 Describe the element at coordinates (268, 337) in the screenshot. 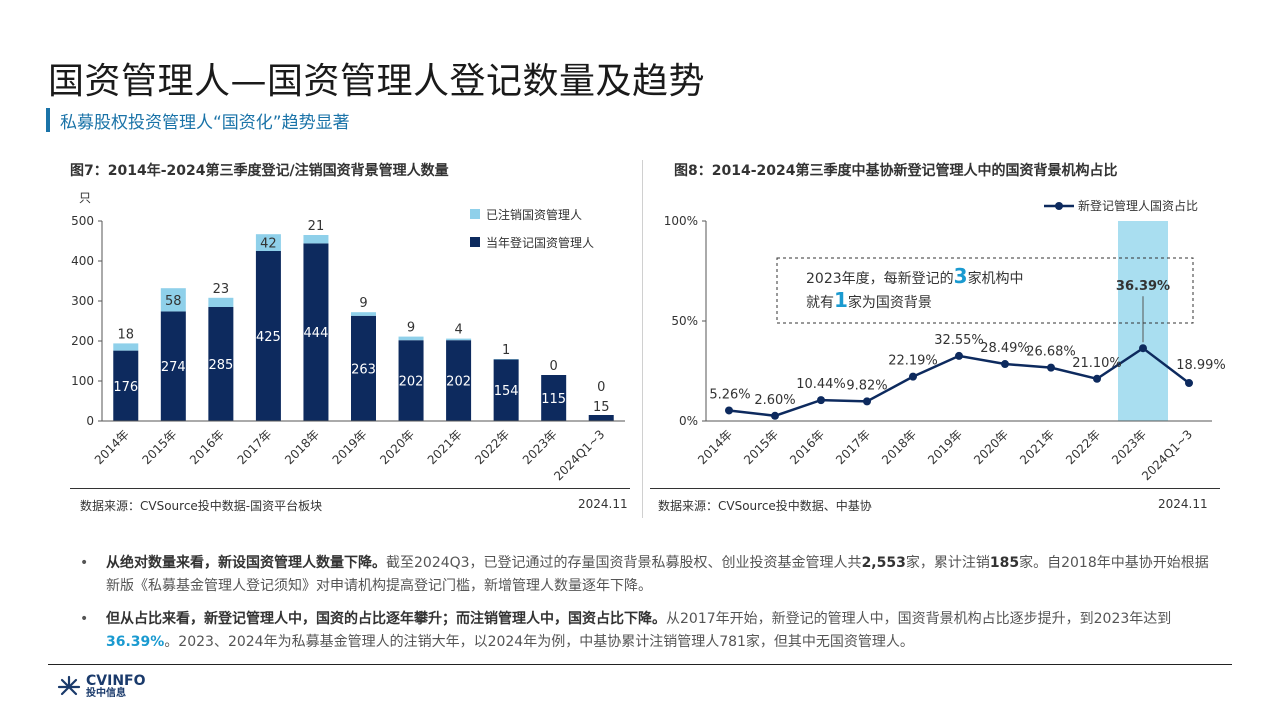

I see `fig7-bar-registered-label: 425` at that location.